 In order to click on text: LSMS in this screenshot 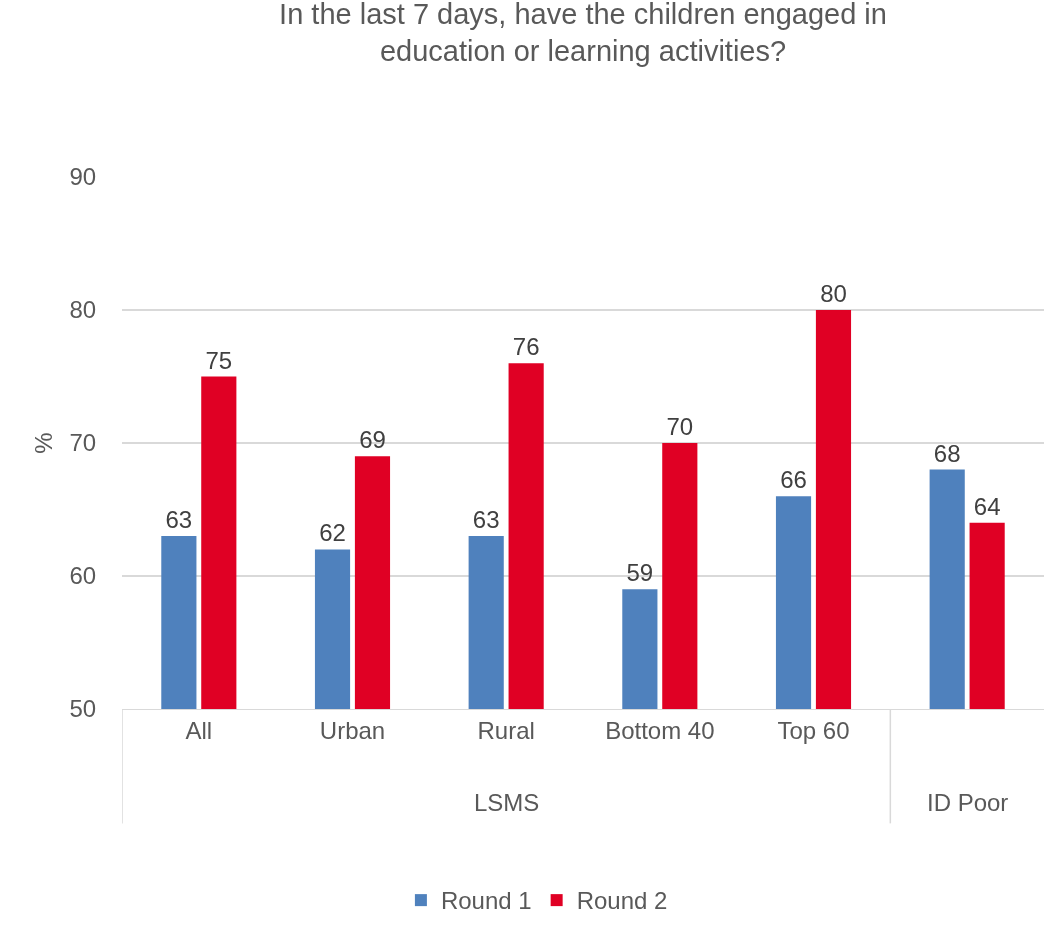, I will do `click(507, 802)`.